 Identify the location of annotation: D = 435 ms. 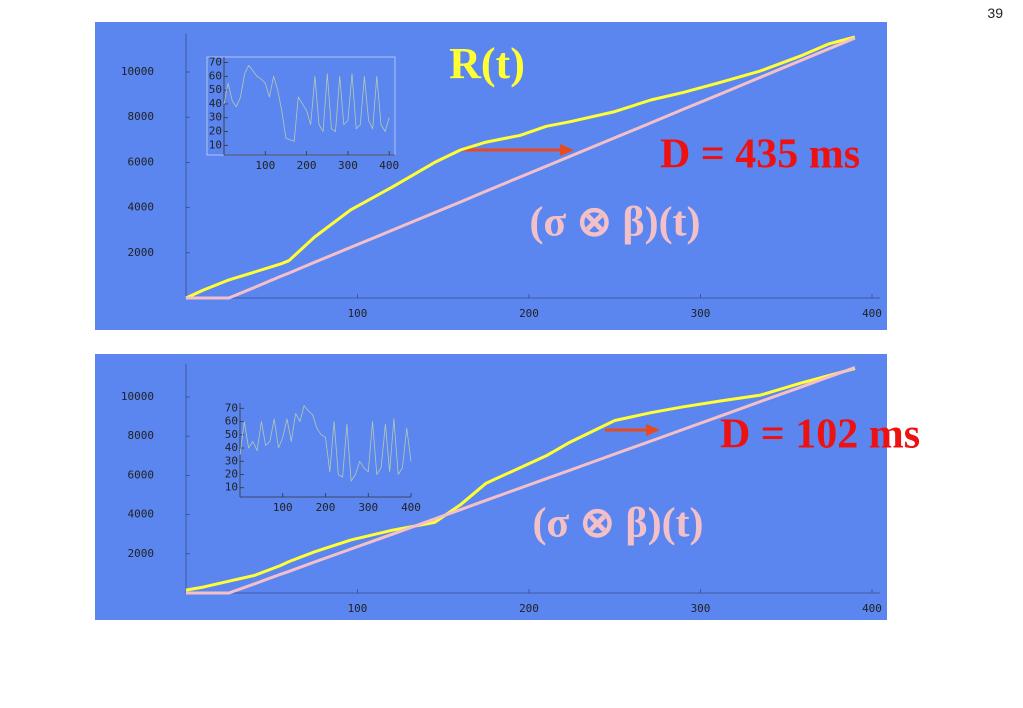
(760, 155).